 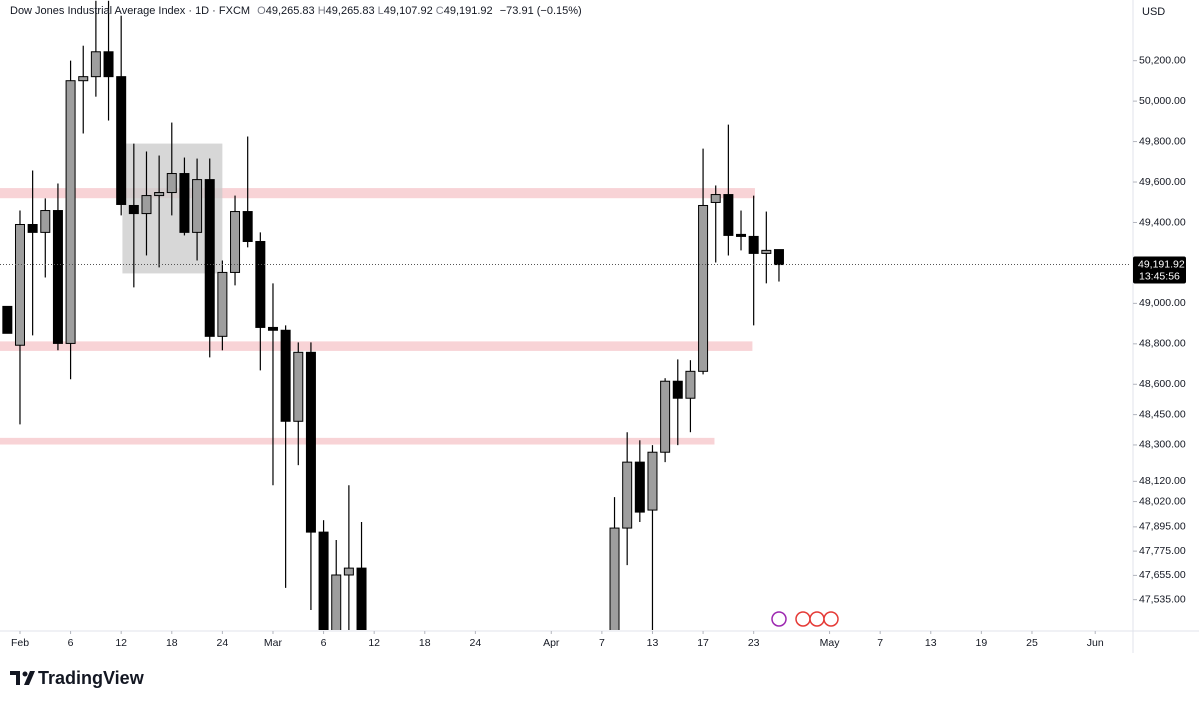 What do you see at coordinates (703, 643) in the screenshot?
I see `x-tick-label: 17` at bounding box center [703, 643].